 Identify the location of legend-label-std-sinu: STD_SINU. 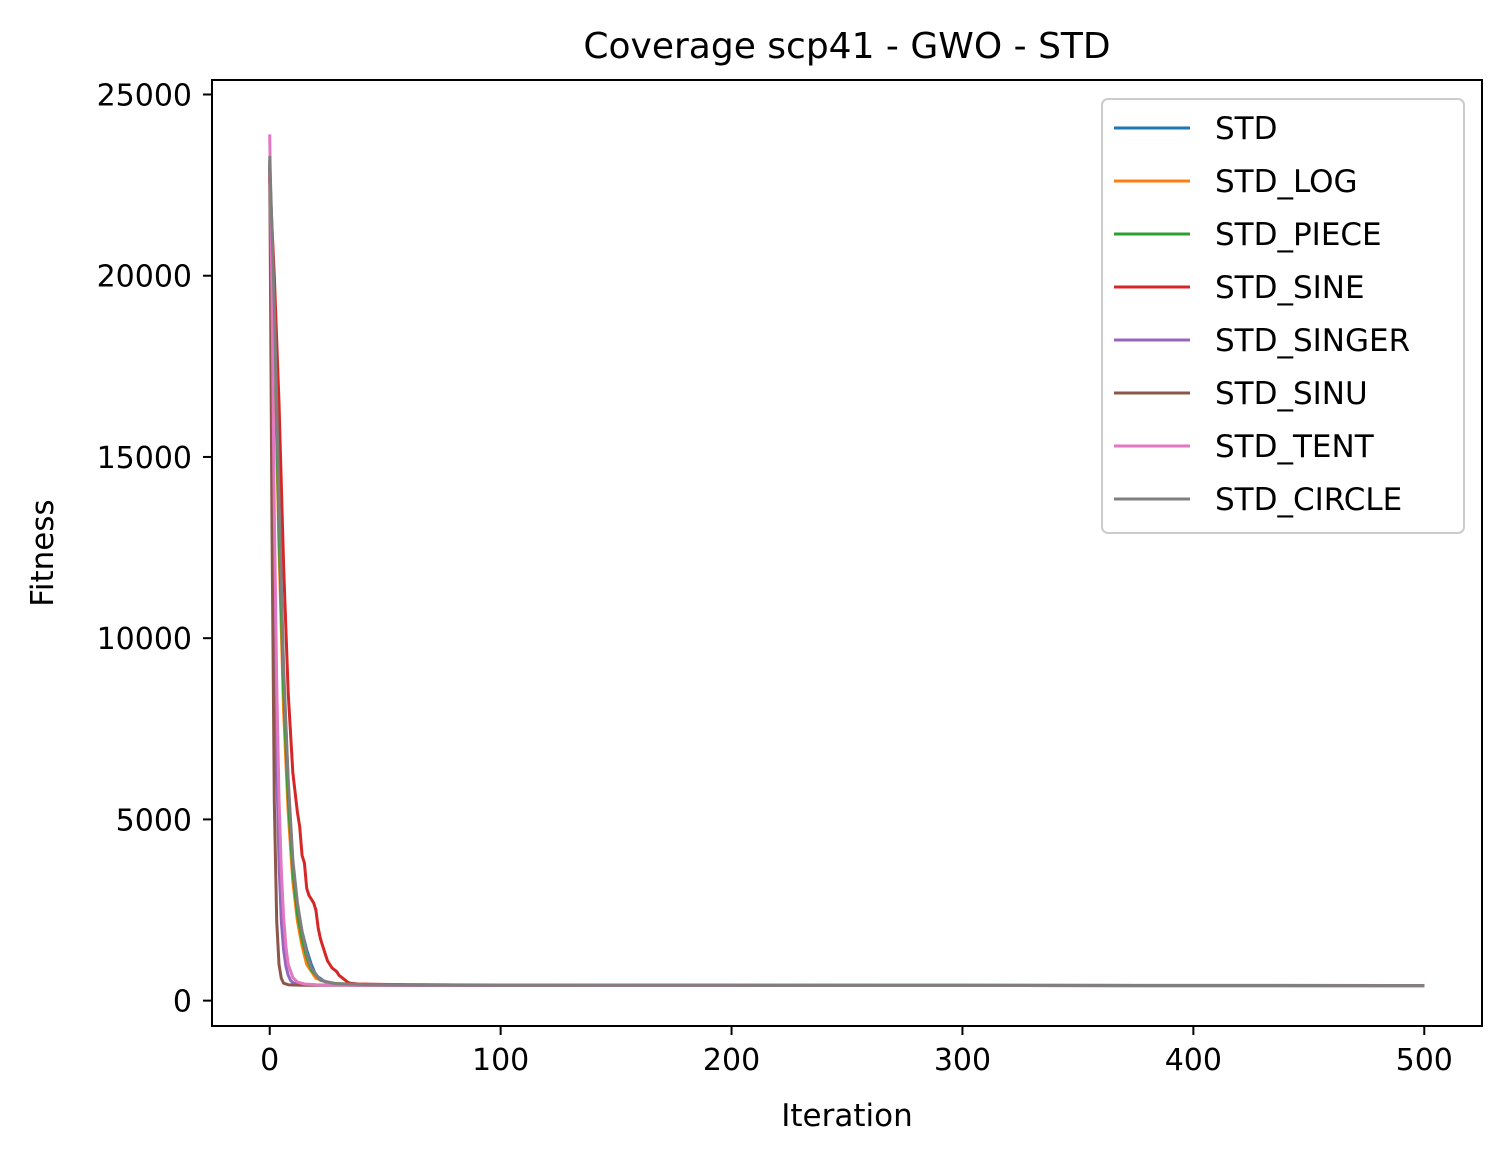
(1291, 394).